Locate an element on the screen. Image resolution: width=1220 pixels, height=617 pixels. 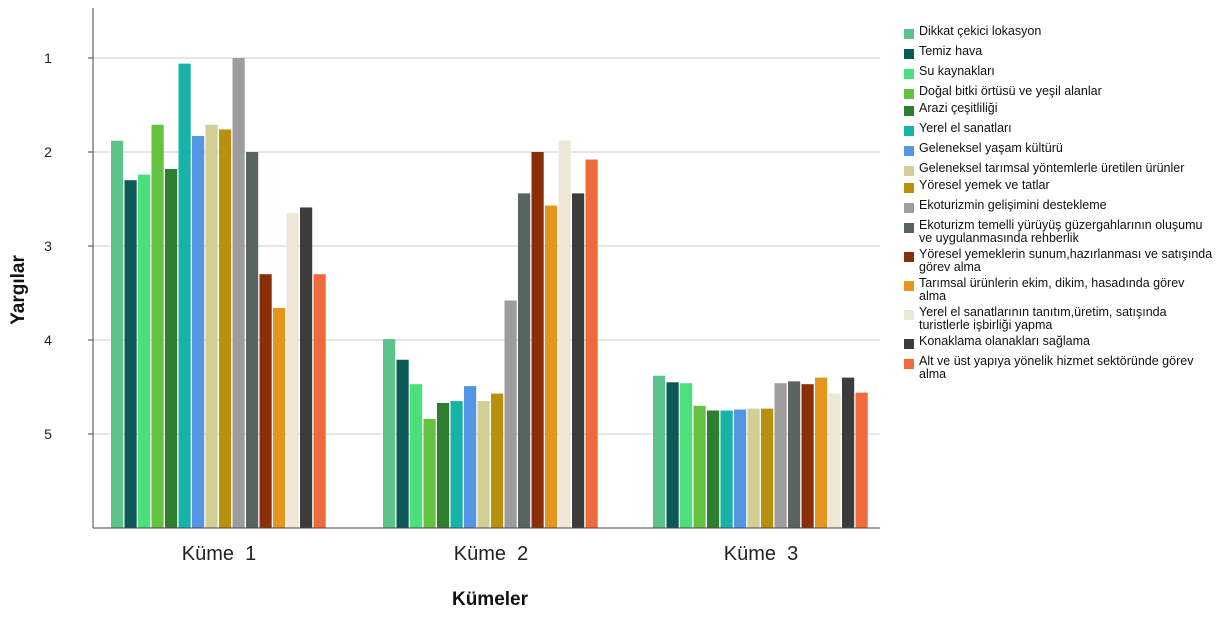
x-tick-label: Küme 1 is located at coordinates (219, 554).